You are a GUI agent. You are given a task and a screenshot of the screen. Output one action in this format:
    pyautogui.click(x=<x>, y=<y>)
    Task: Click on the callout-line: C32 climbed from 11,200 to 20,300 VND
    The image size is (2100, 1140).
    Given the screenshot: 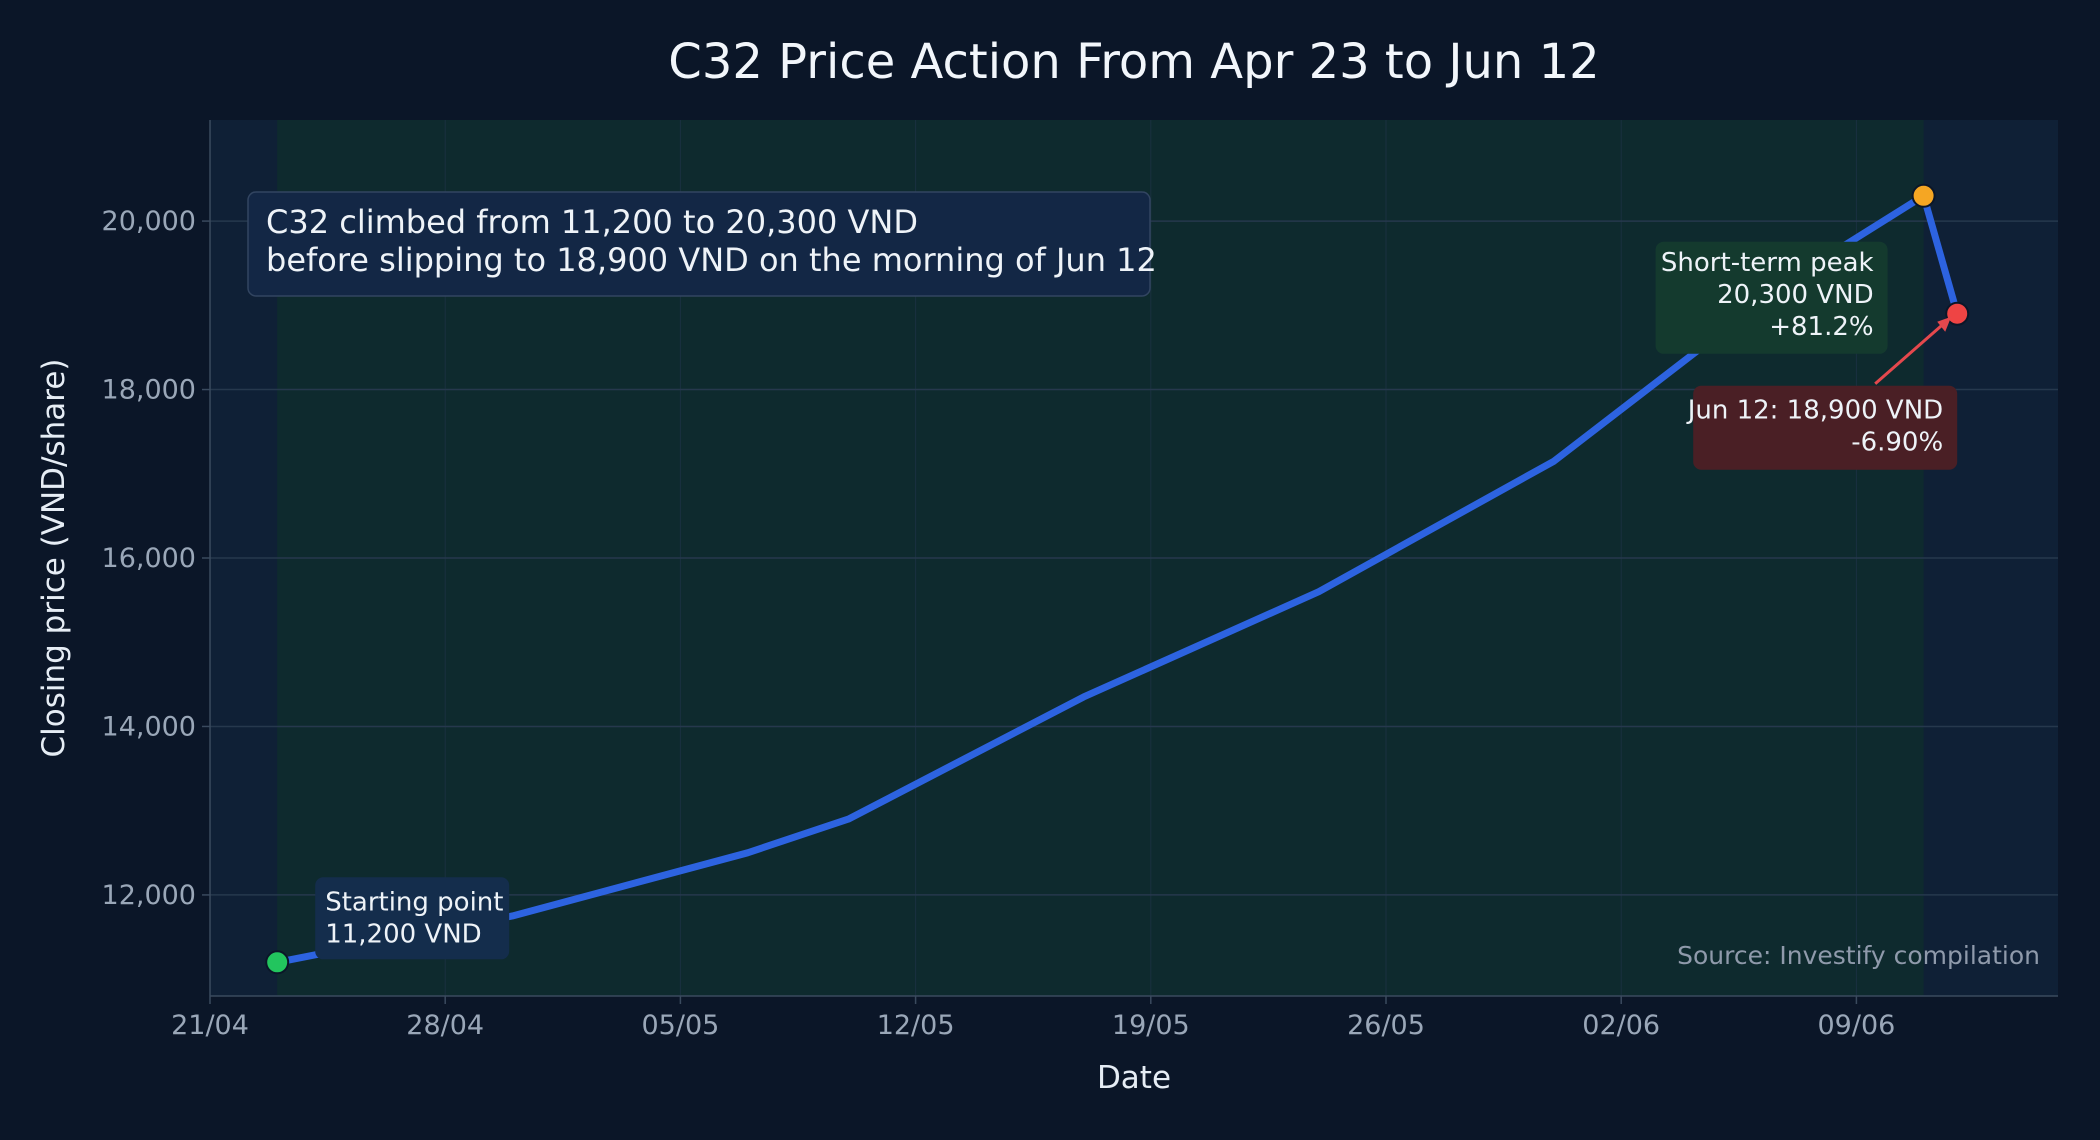 What is the action you would take?
    pyautogui.click(x=592, y=222)
    